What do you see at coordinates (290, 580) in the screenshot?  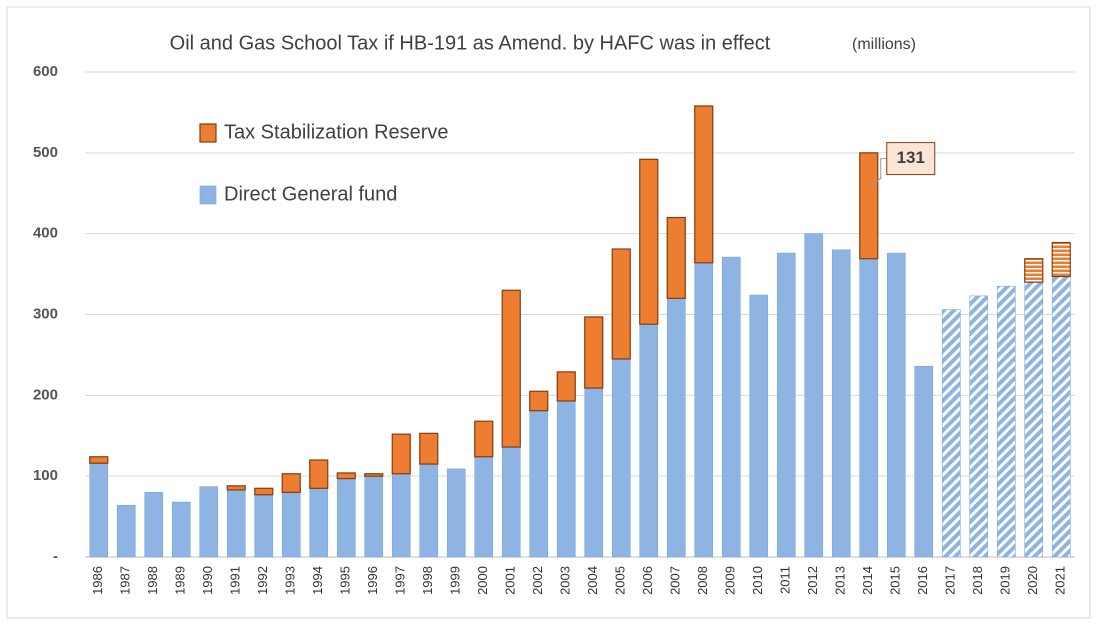 I see `x-tick-label: 1993` at bounding box center [290, 580].